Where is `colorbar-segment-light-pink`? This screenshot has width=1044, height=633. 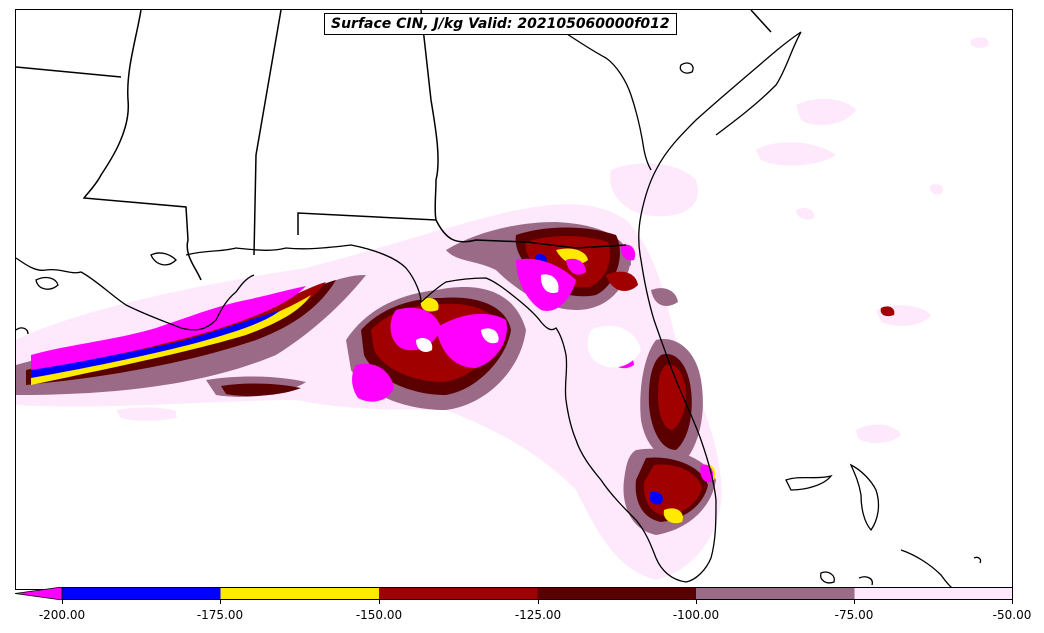
colorbar-segment-light-pink is located at coordinates (933, 593).